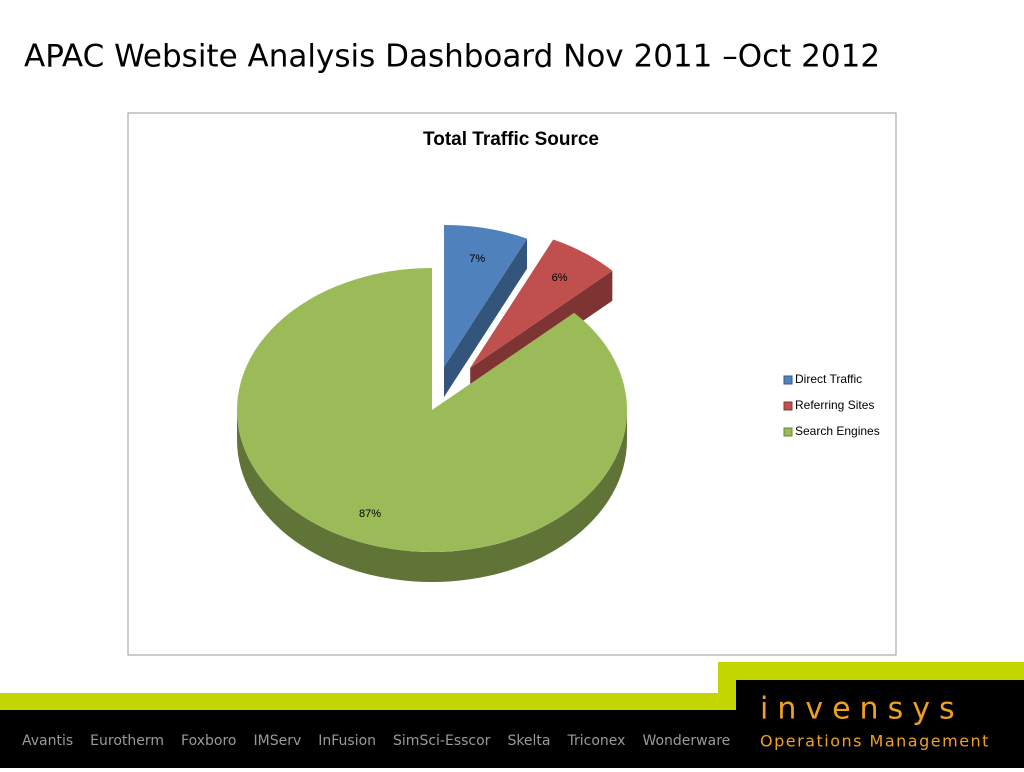  What do you see at coordinates (875, 741) in the screenshot?
I see `tagline: Operations Management` at bounding box center [875, 741].